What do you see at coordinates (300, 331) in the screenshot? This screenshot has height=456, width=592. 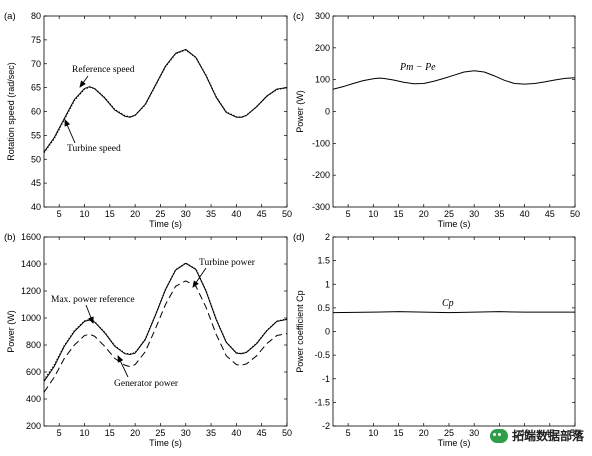 I see `y-axis-label: Power coefficient Cp` at bounding box center [300, 331].